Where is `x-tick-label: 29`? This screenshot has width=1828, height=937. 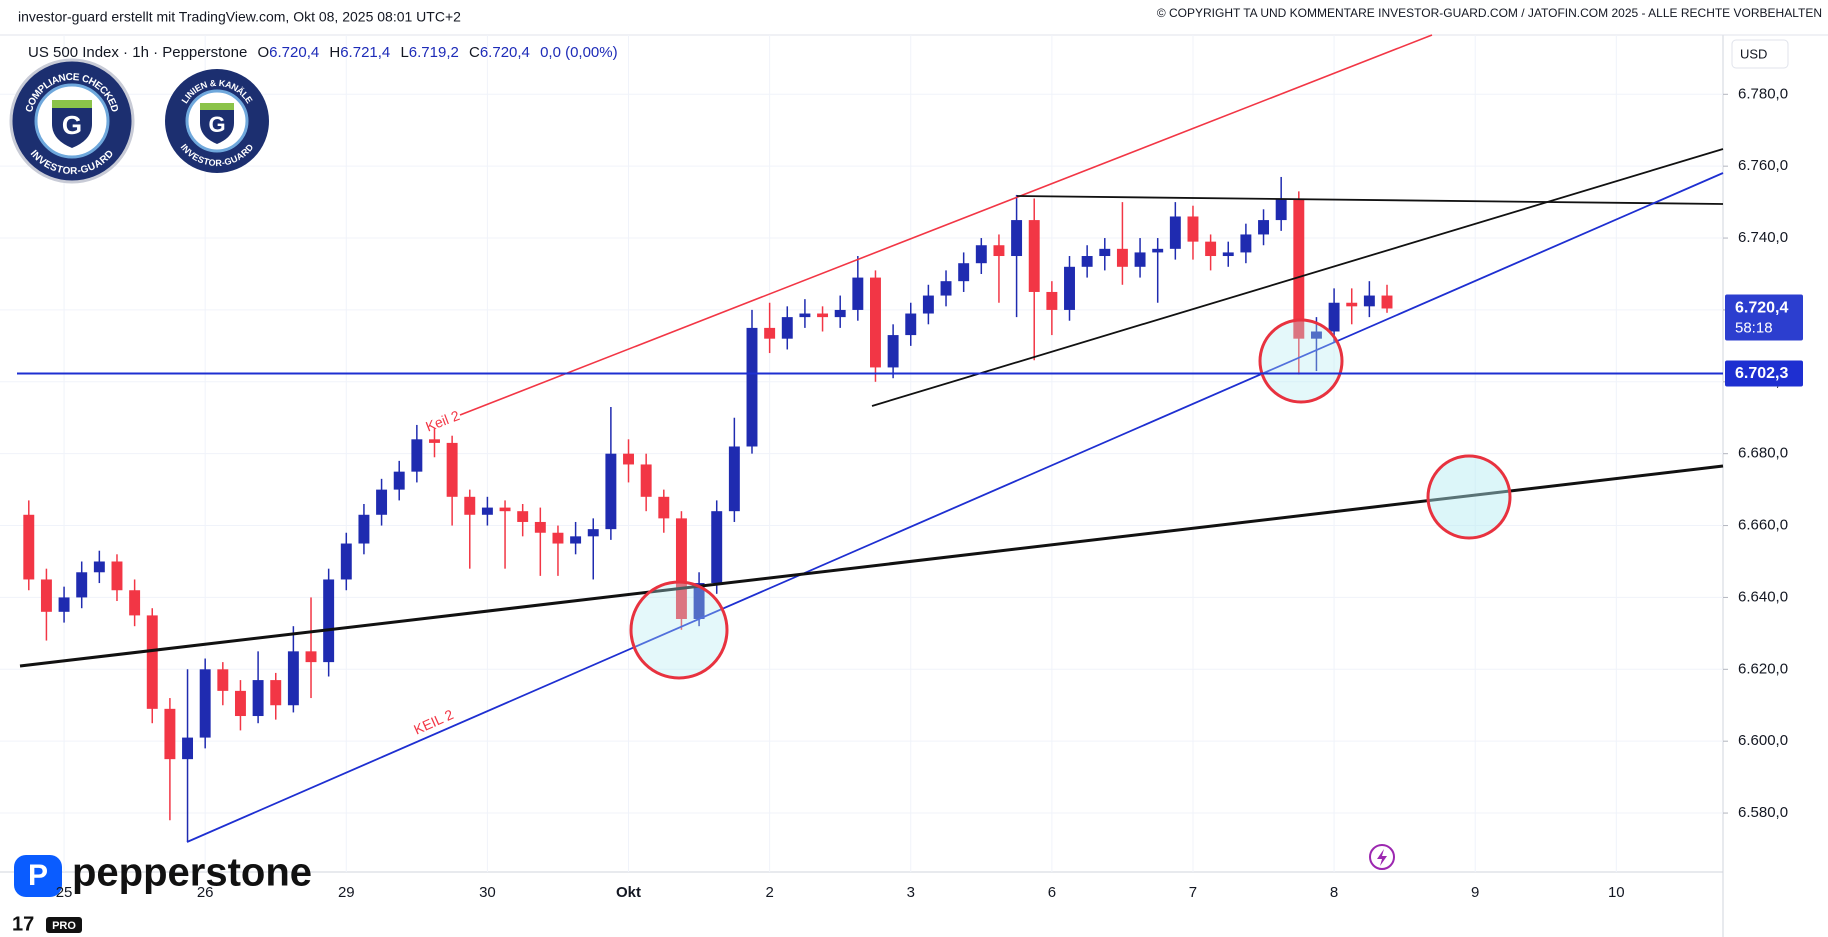
x-tick-label: 29 is located at coordinates (346, 892).